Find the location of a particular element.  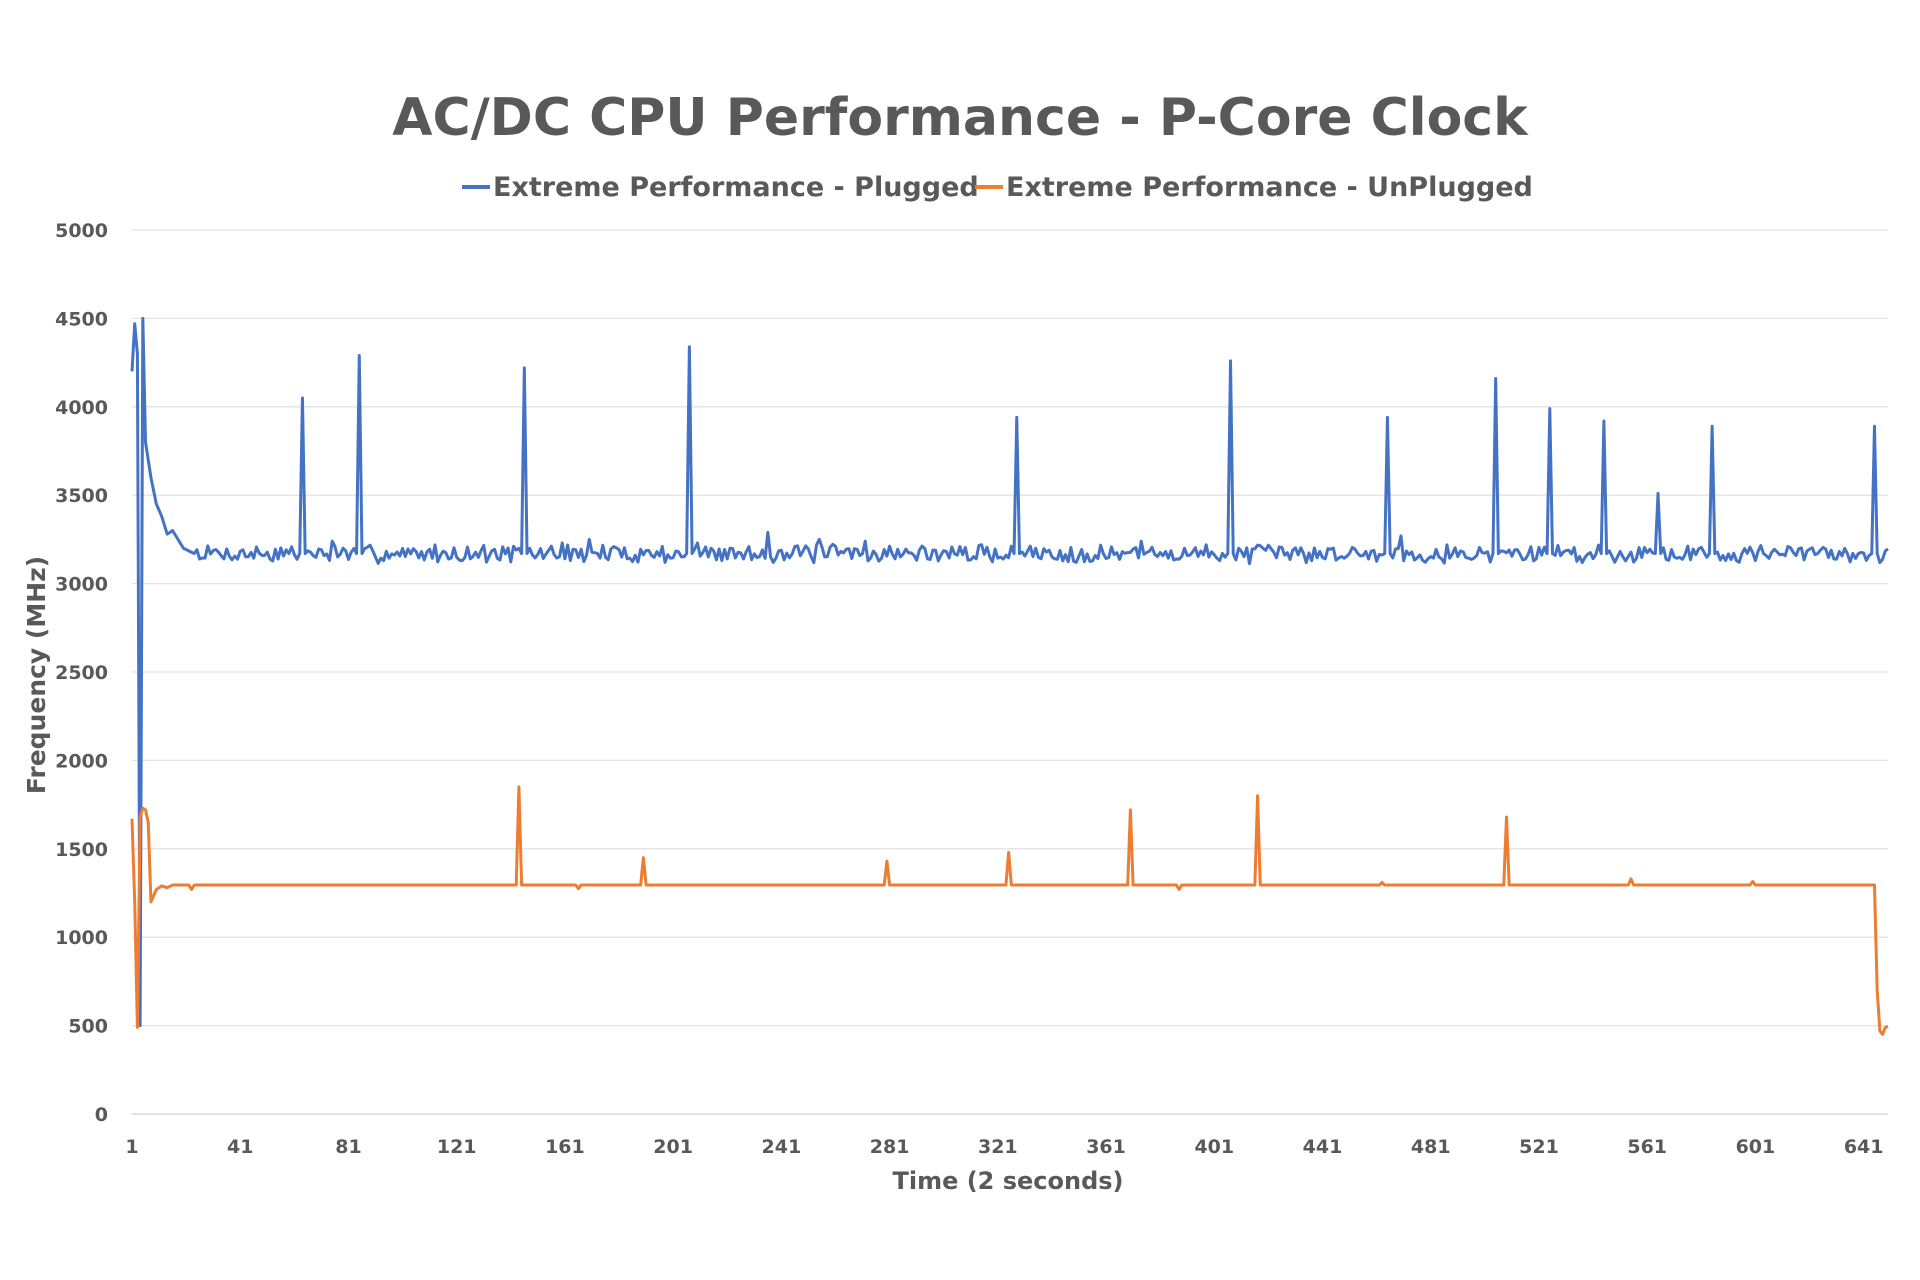

x-tick-label: 361 is located at coordinates (1106, 1147).